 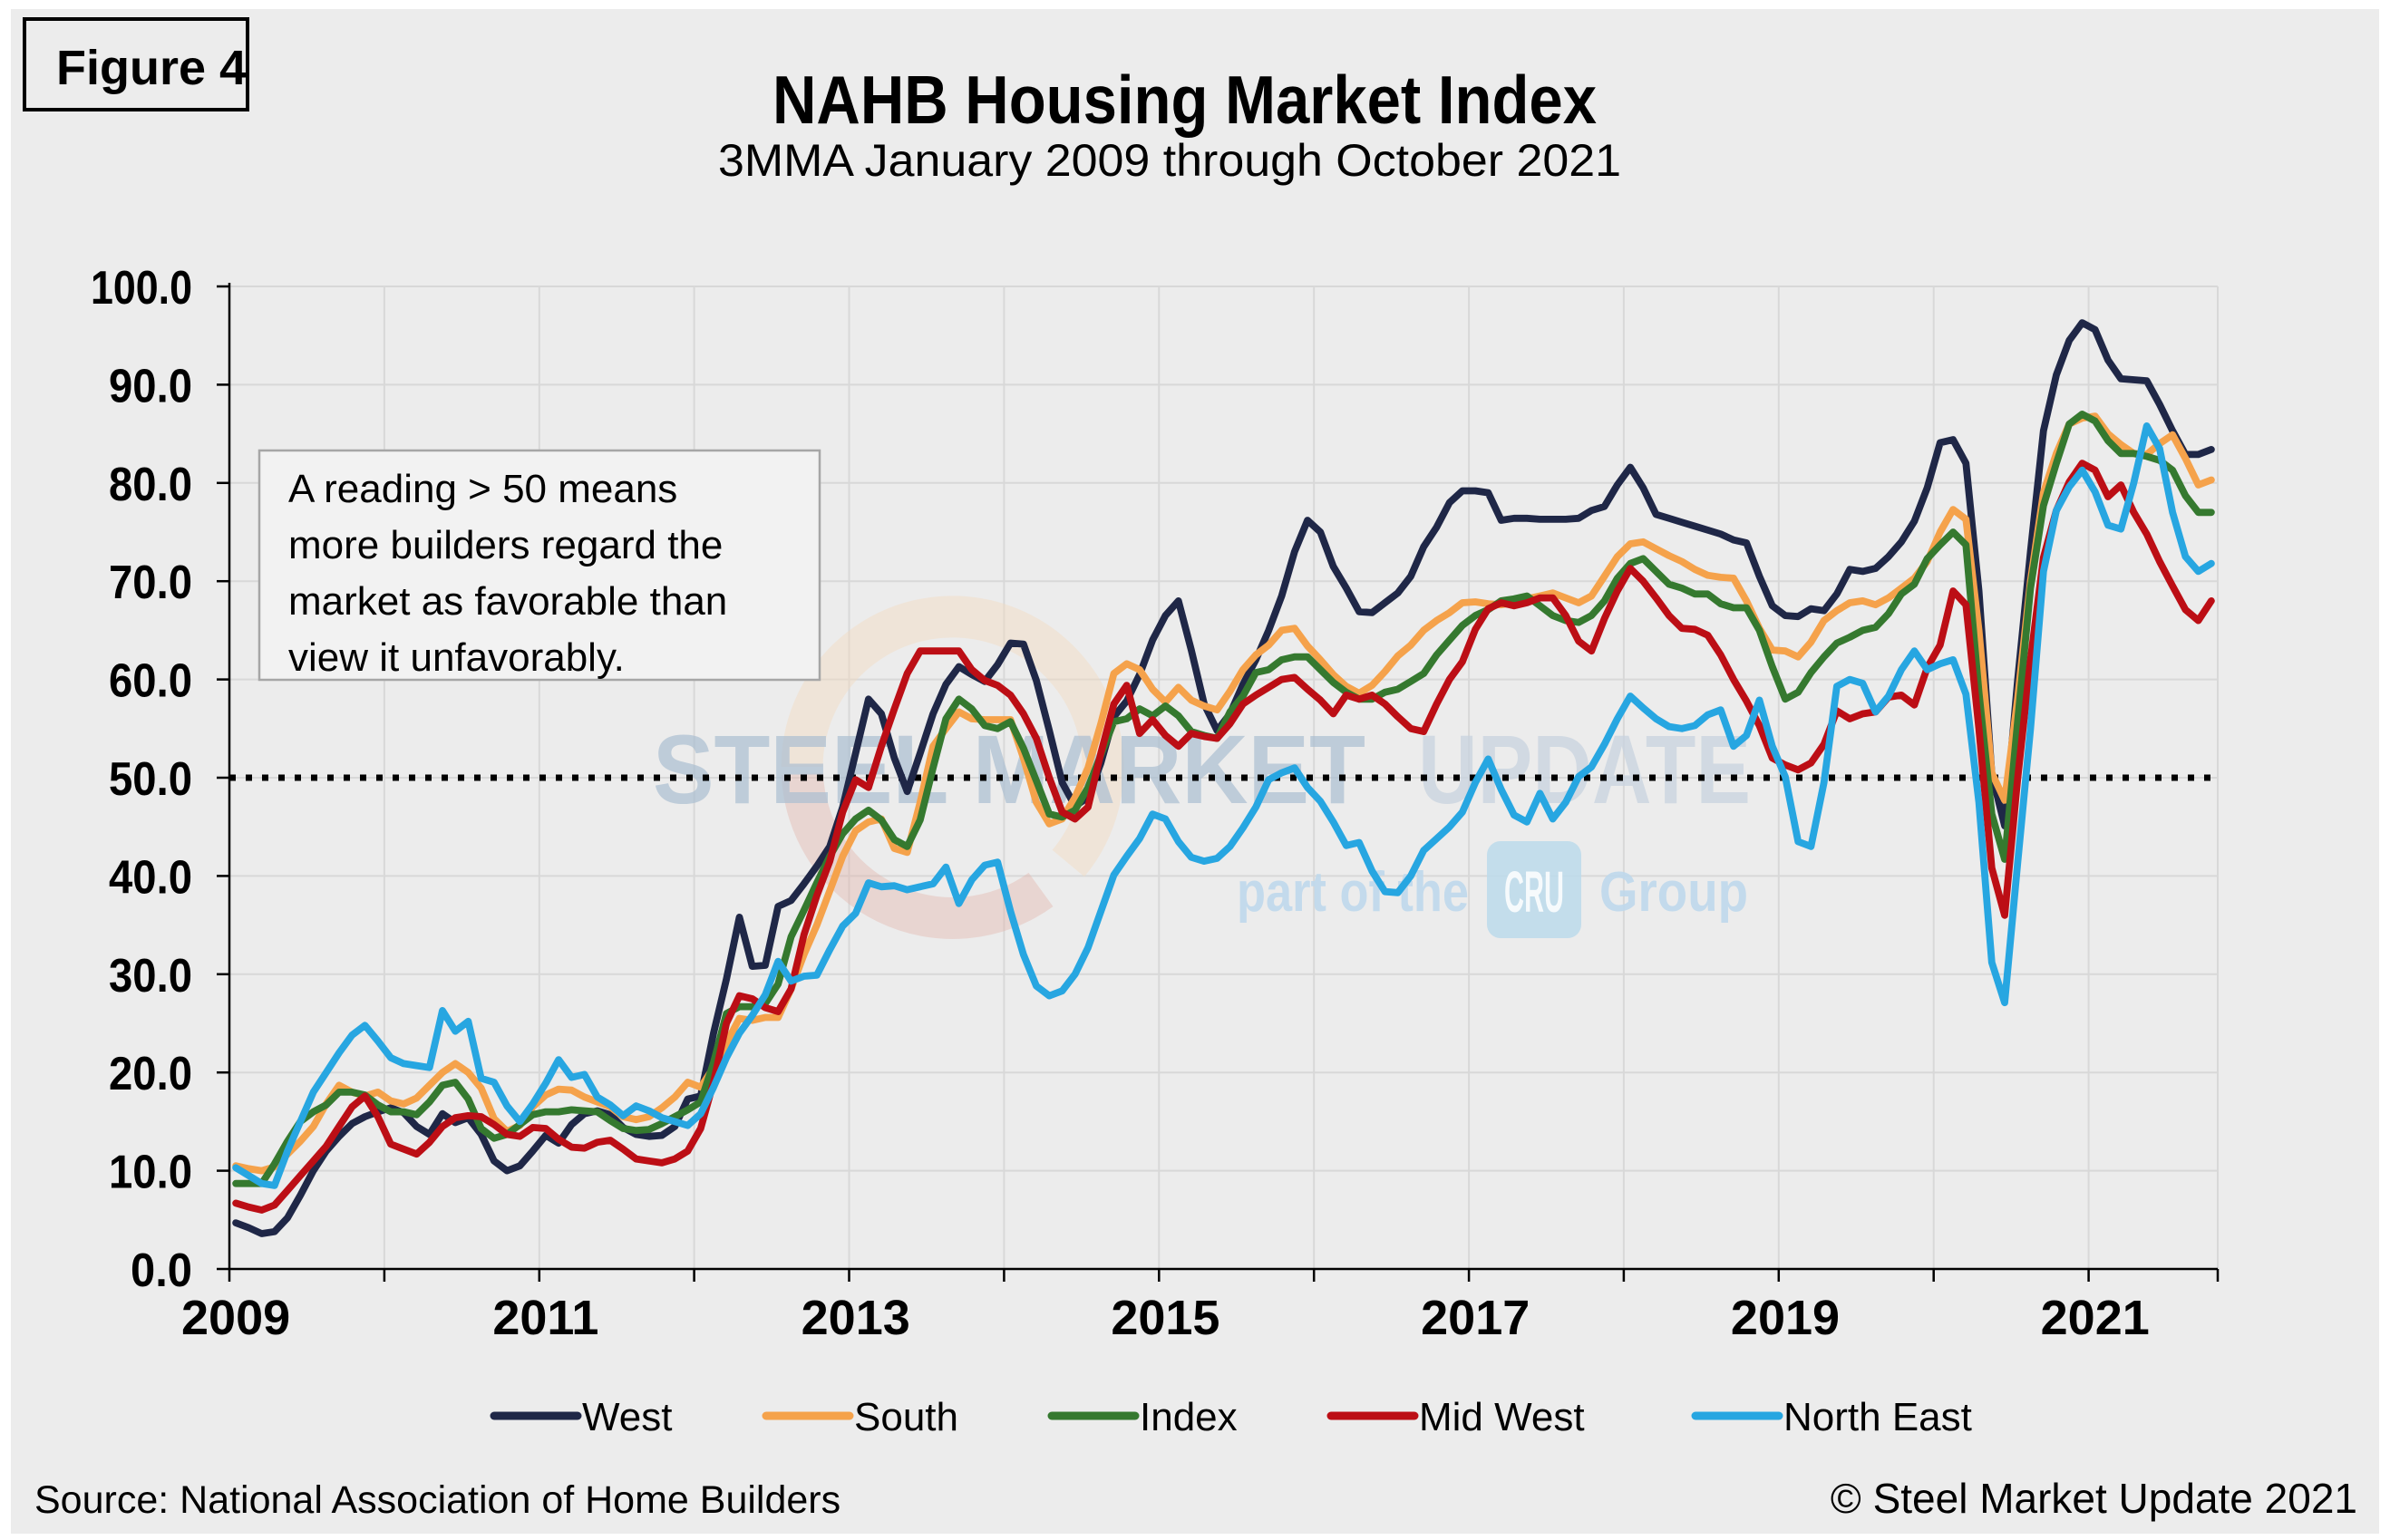 I want to click on svg-text: 2019, so click(x=1785, y=1318).